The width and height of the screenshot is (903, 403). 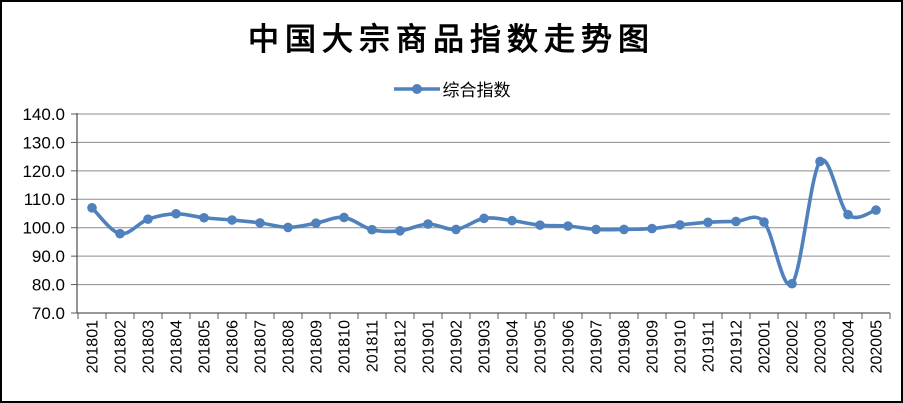 What do you see at coordinates (541, 346) in the screenshot?
I see `x-tick-label: 201905` at bounding box center [541, 346].